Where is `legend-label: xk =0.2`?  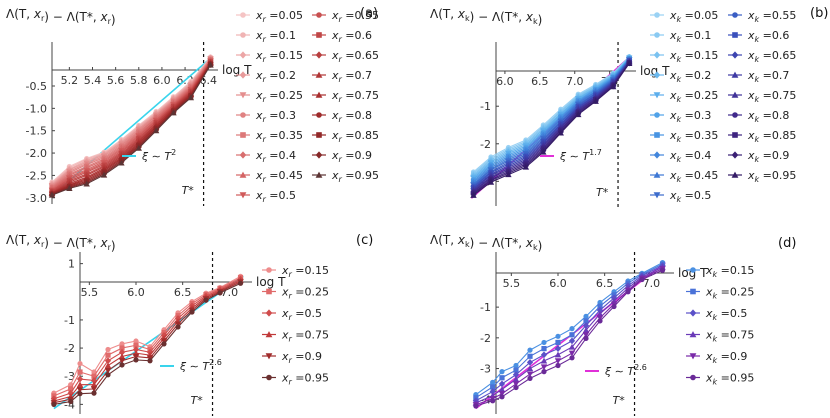
legend-label: xk =0.2 is located at coordinates (690, 76).